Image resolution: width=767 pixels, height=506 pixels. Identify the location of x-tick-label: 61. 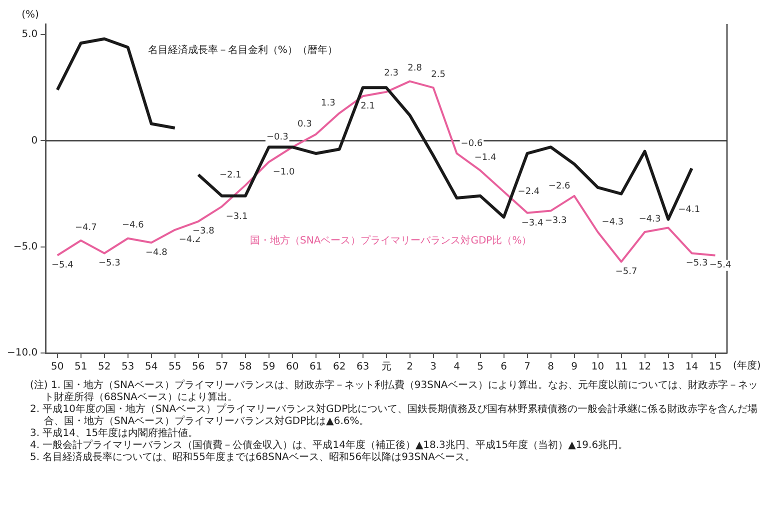
(315, 367).